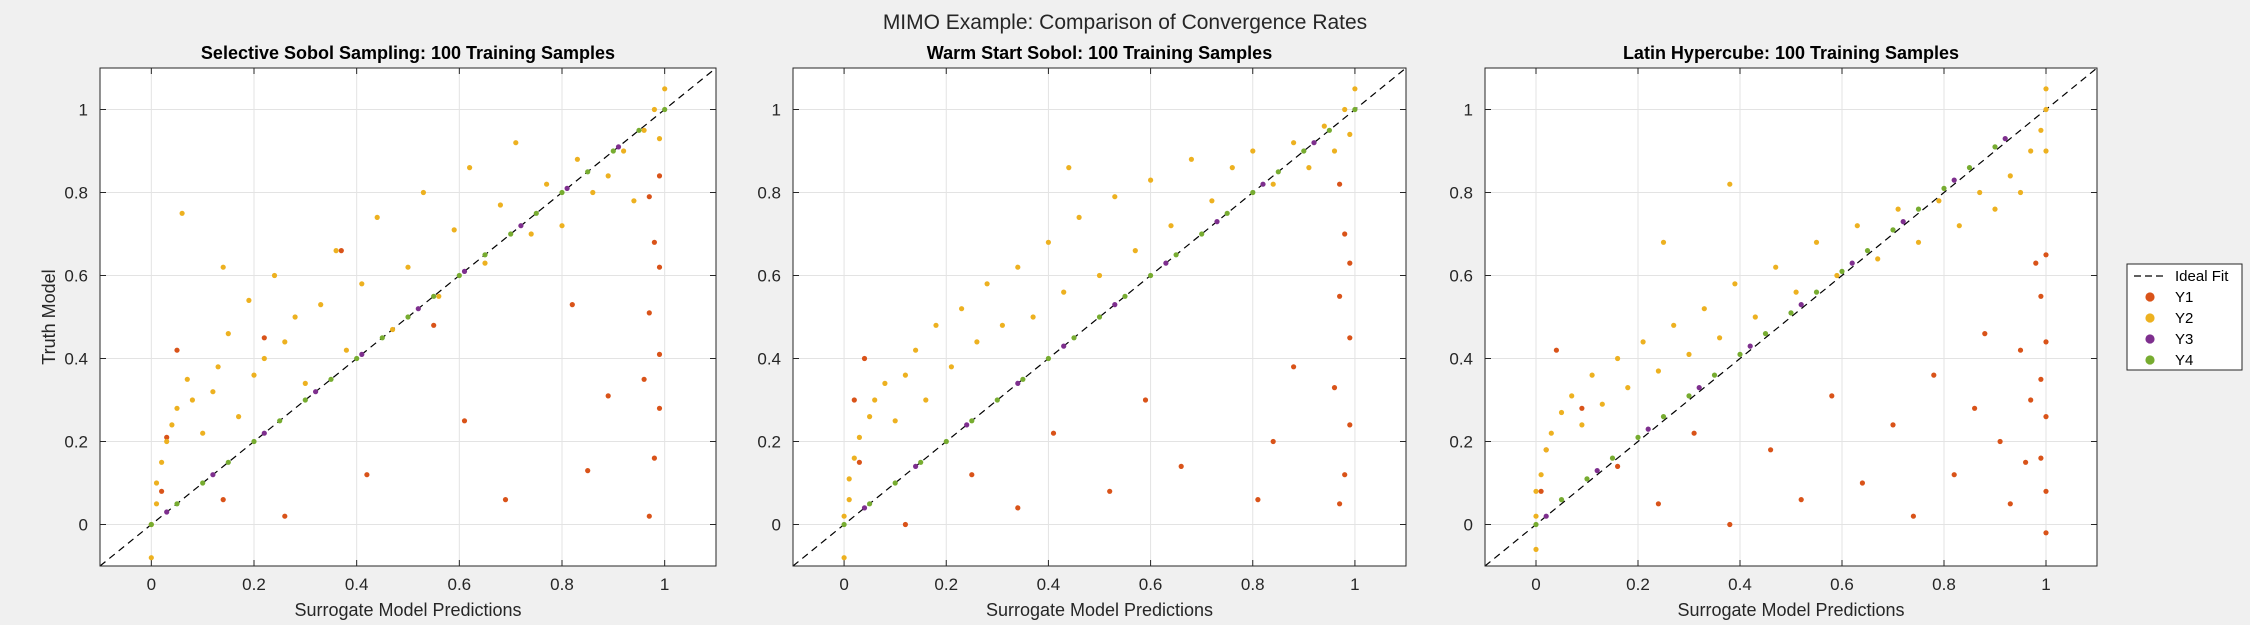 The height and width of the screenshot is (625, 2250). I want to click on x-tick-label: 0.2, so click(1638, 584).